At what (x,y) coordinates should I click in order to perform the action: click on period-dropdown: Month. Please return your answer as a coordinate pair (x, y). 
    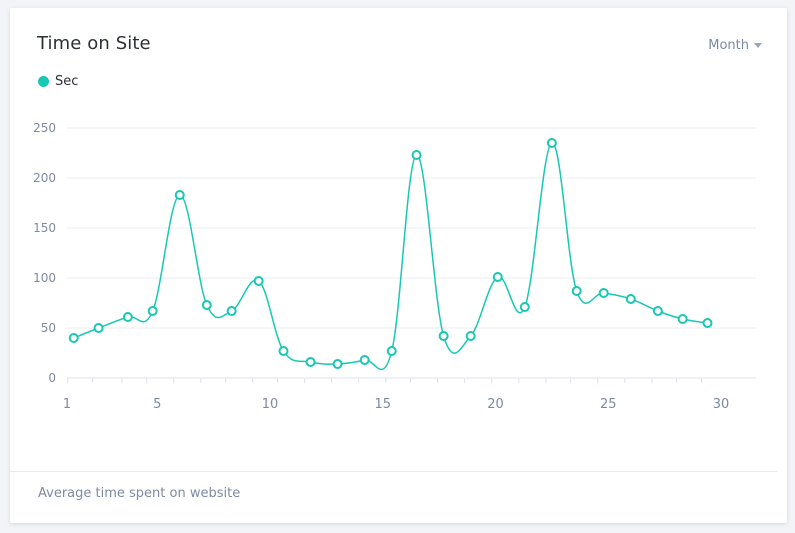
    Looking at the image, I should click on (735, 45).